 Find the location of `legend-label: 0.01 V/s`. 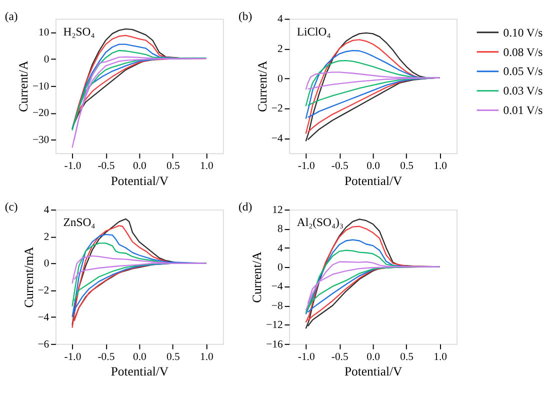

legend-label: 0.01 V/s is located at coordinates (523, 111).